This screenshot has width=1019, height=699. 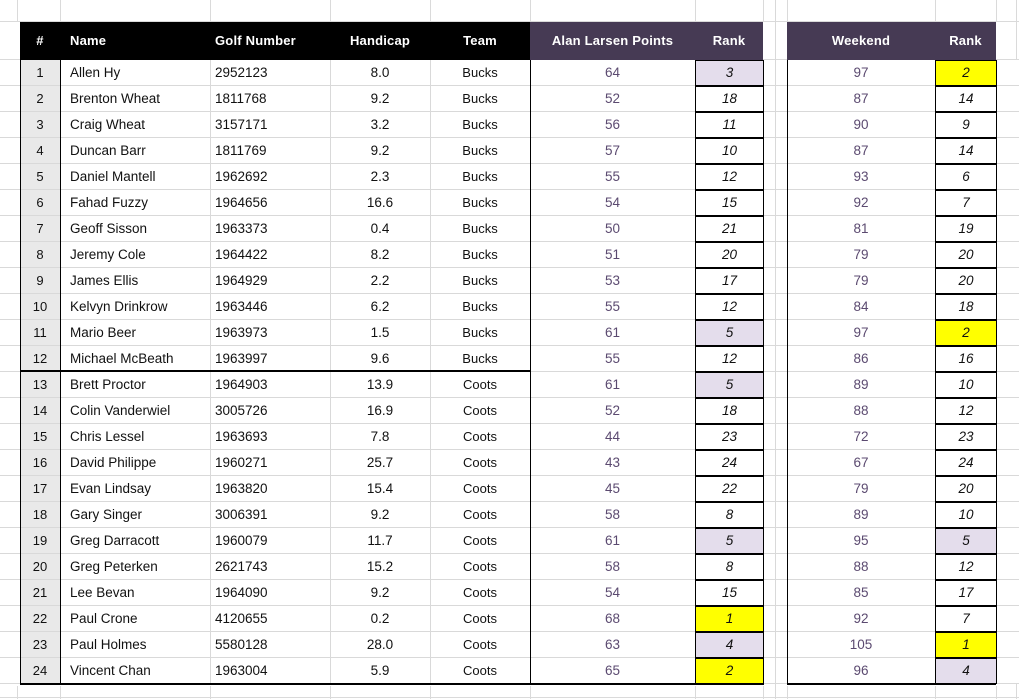 What do you see at coordinates (612, 228) in the screenshot?
I see `alan-points-cell: 50` at bounding box center [612, 228].